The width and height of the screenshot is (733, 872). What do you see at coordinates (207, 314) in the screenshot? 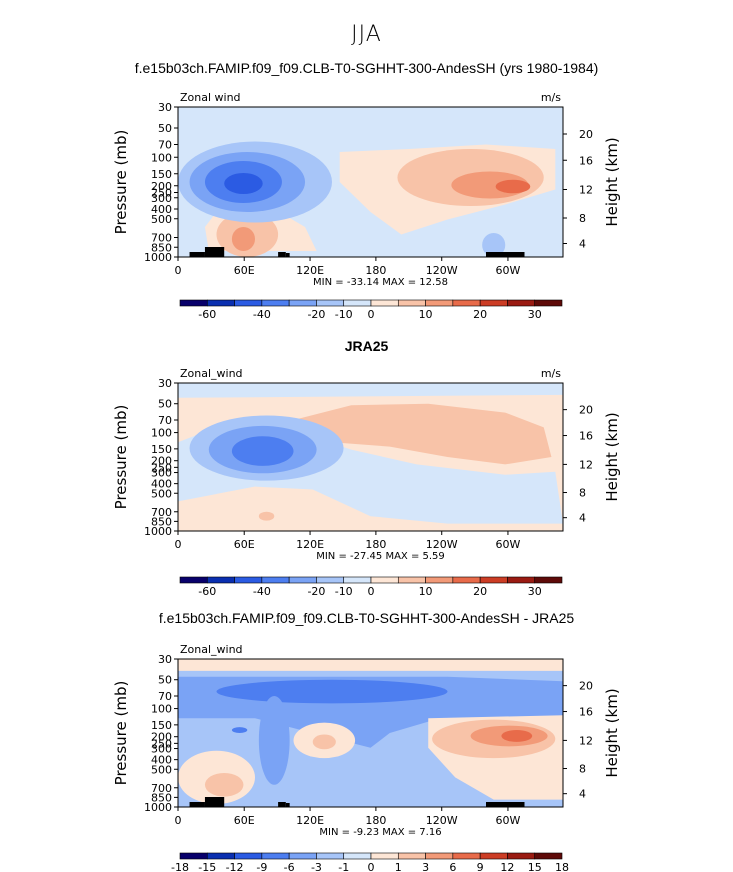
I see `colorbar-label: -60` at bounding box center [207, 314].